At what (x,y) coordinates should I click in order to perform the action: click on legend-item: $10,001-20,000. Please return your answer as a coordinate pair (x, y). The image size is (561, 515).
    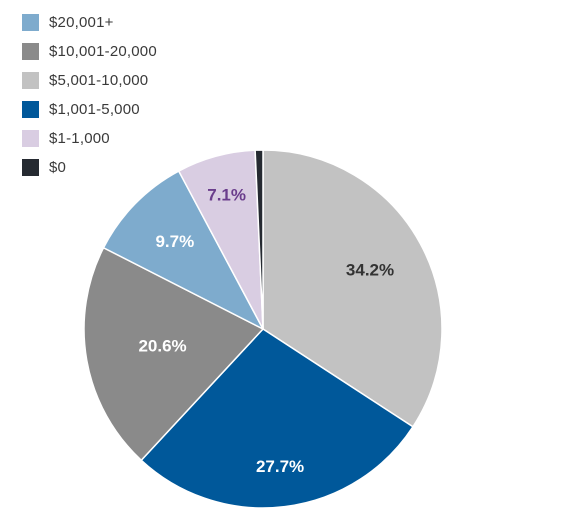
    Looking at the image, I should click on (89, 51).